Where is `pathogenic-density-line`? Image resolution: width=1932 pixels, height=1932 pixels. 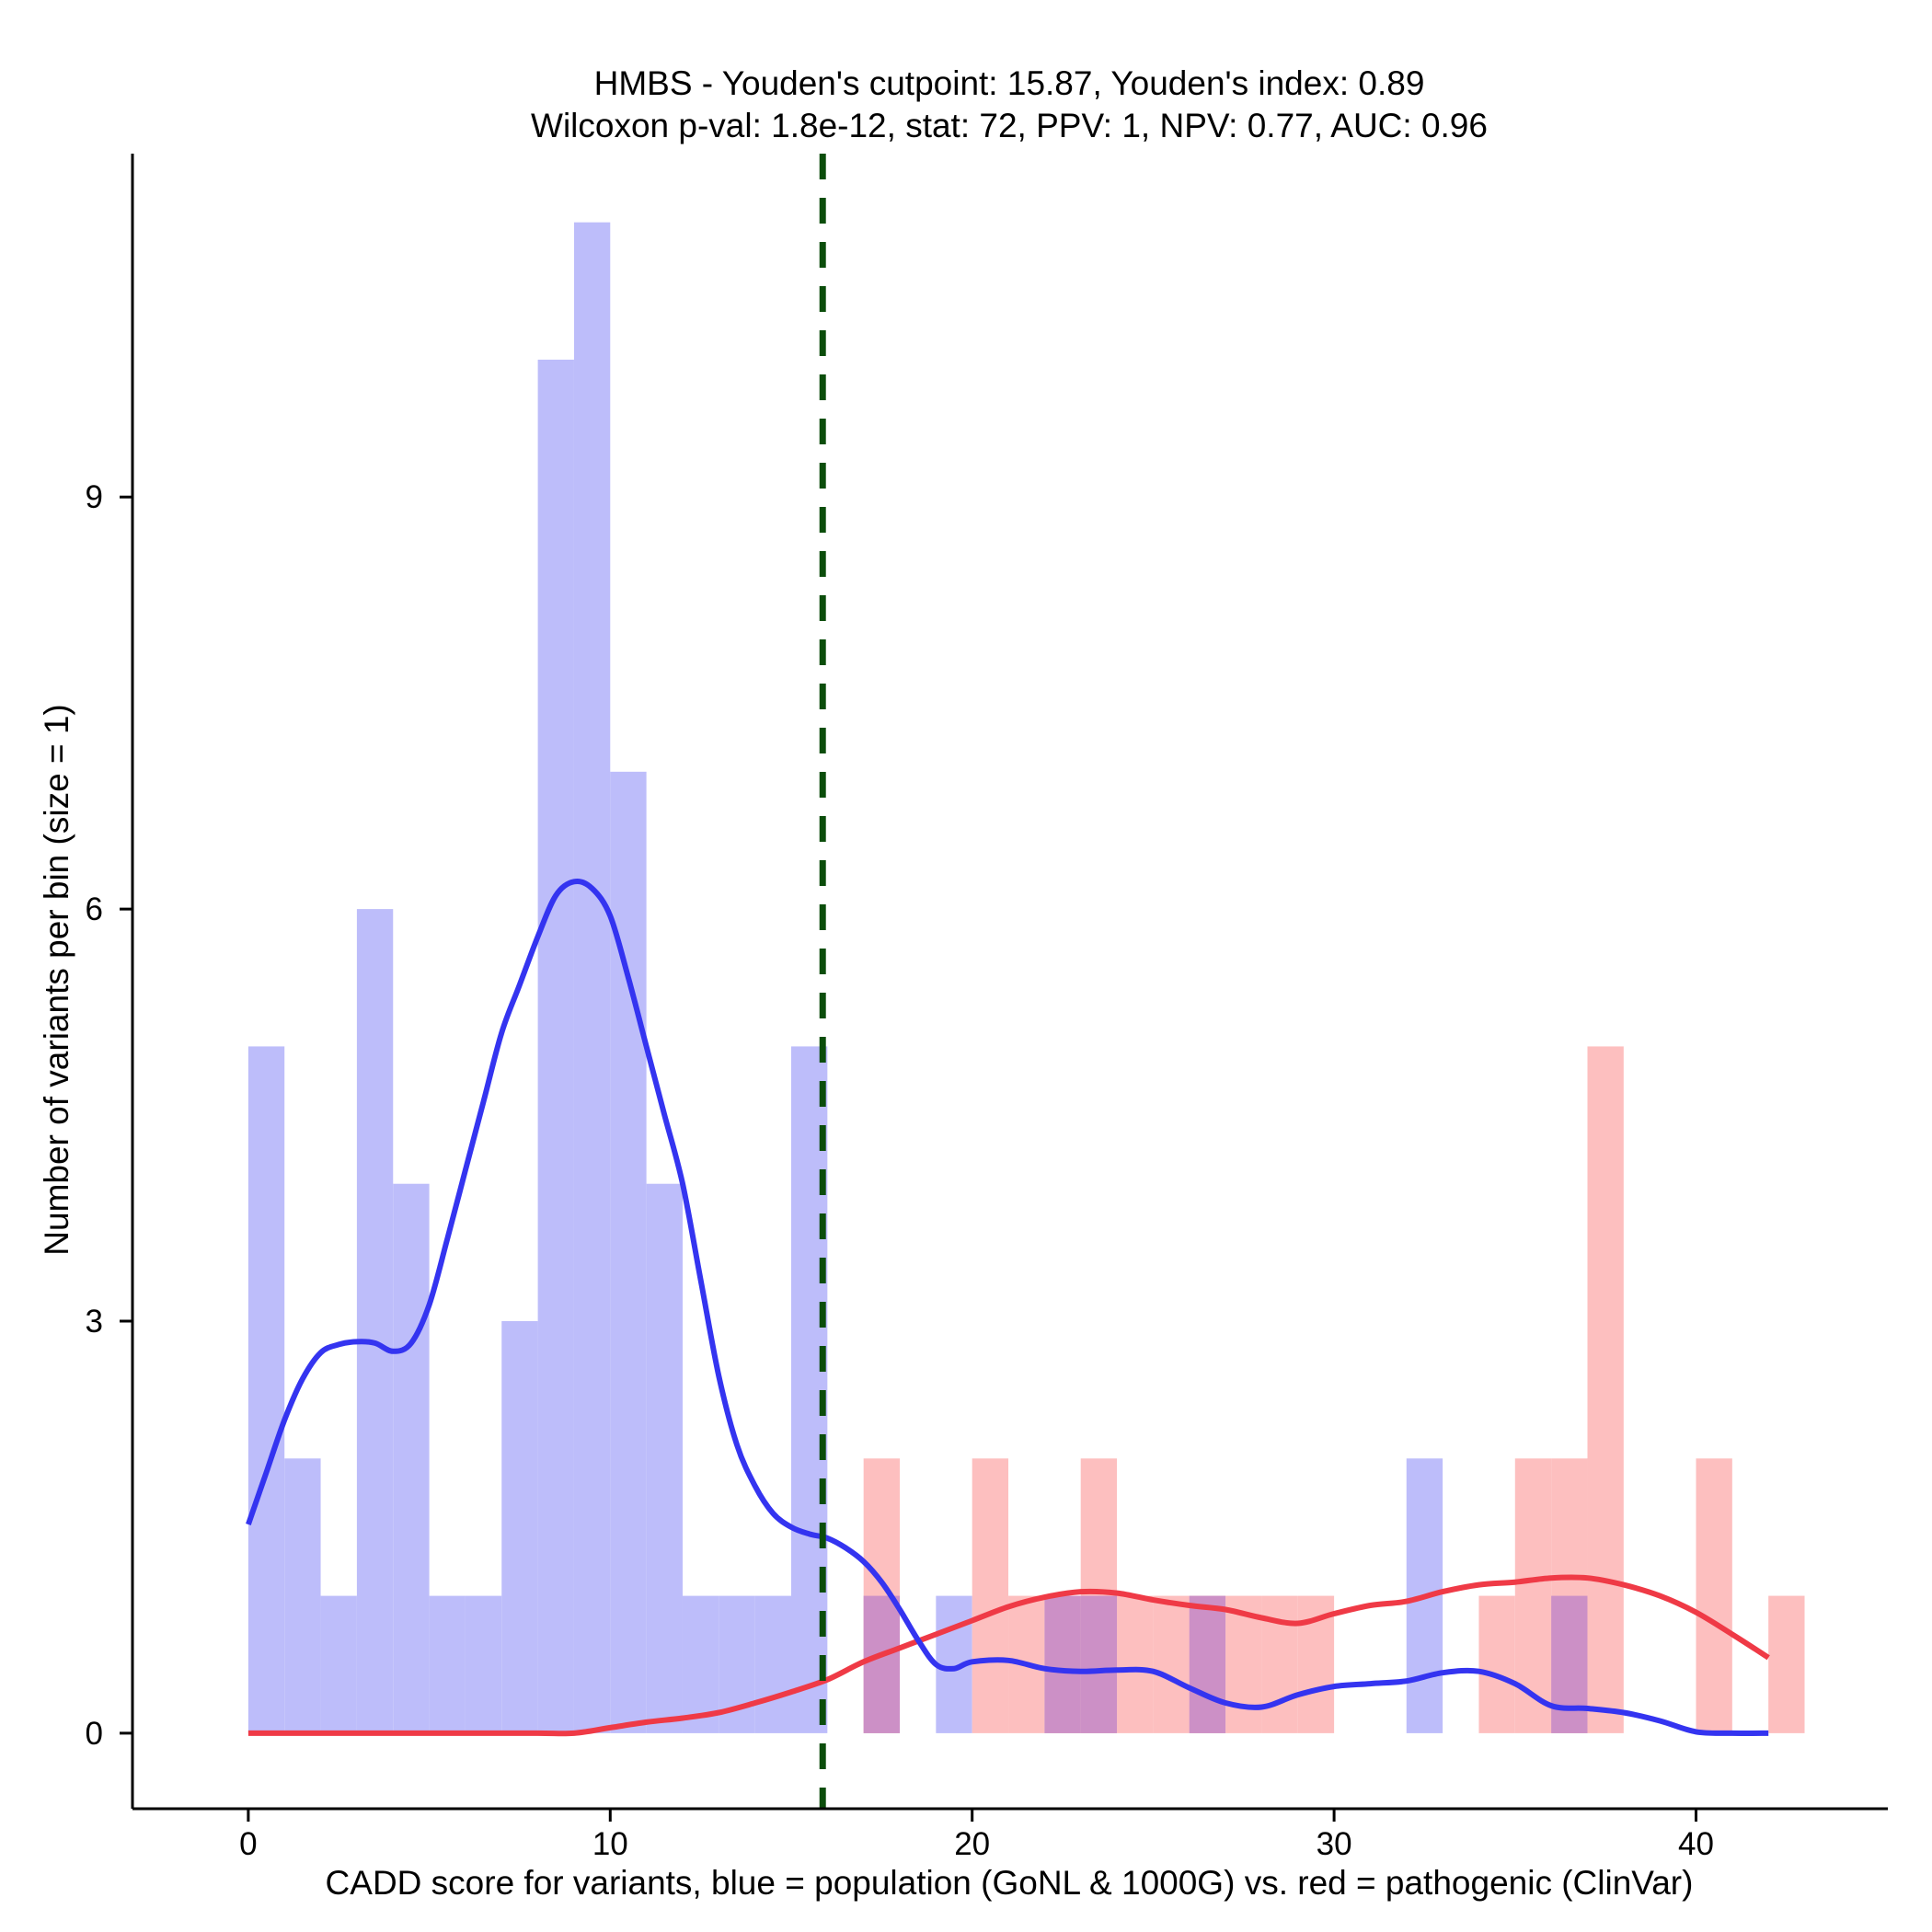 pathogenic-density-line is located at coordinates (1008, 1655).